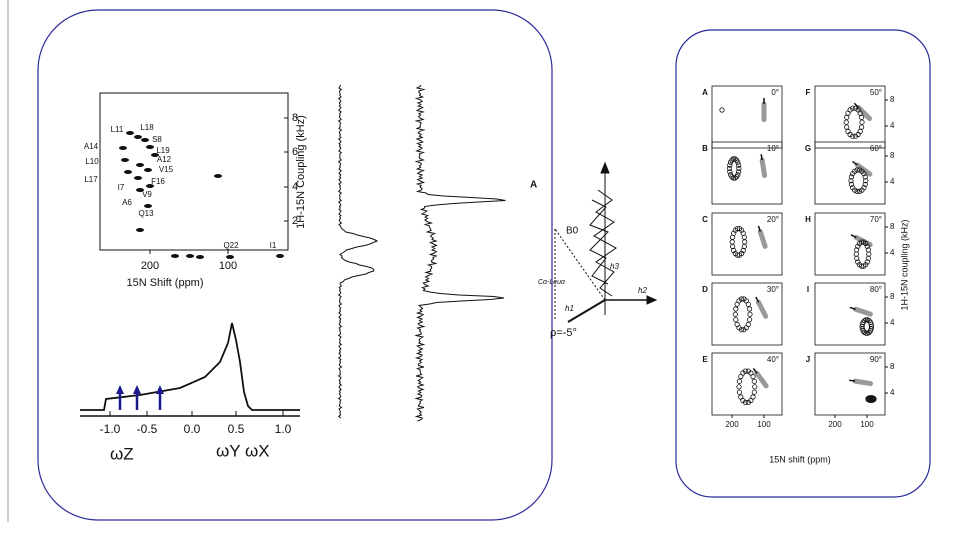 This screenshot has height=544, width=956. I want to click on peak-label: A14, so click(91, 146).